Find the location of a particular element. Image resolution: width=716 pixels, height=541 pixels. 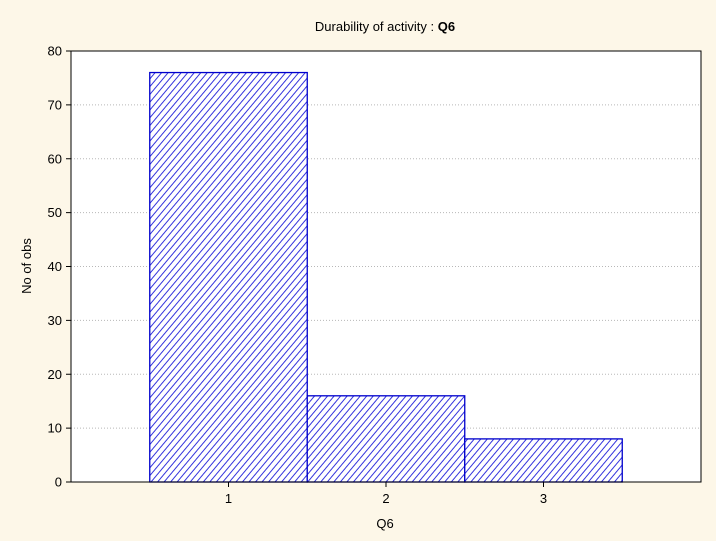

x-tick-label: 3 is located at coordinates (543, 498).